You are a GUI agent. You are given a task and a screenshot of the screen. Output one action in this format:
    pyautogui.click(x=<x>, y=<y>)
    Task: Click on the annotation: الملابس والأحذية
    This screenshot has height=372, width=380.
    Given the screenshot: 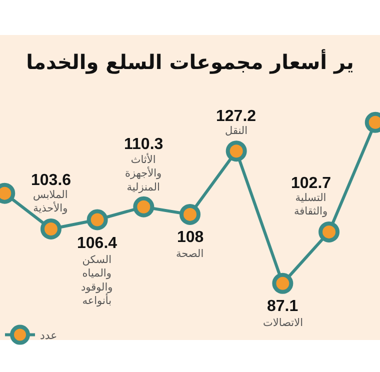 What is the action you would take?
    pyautogui.click(x=50, y=202)
    